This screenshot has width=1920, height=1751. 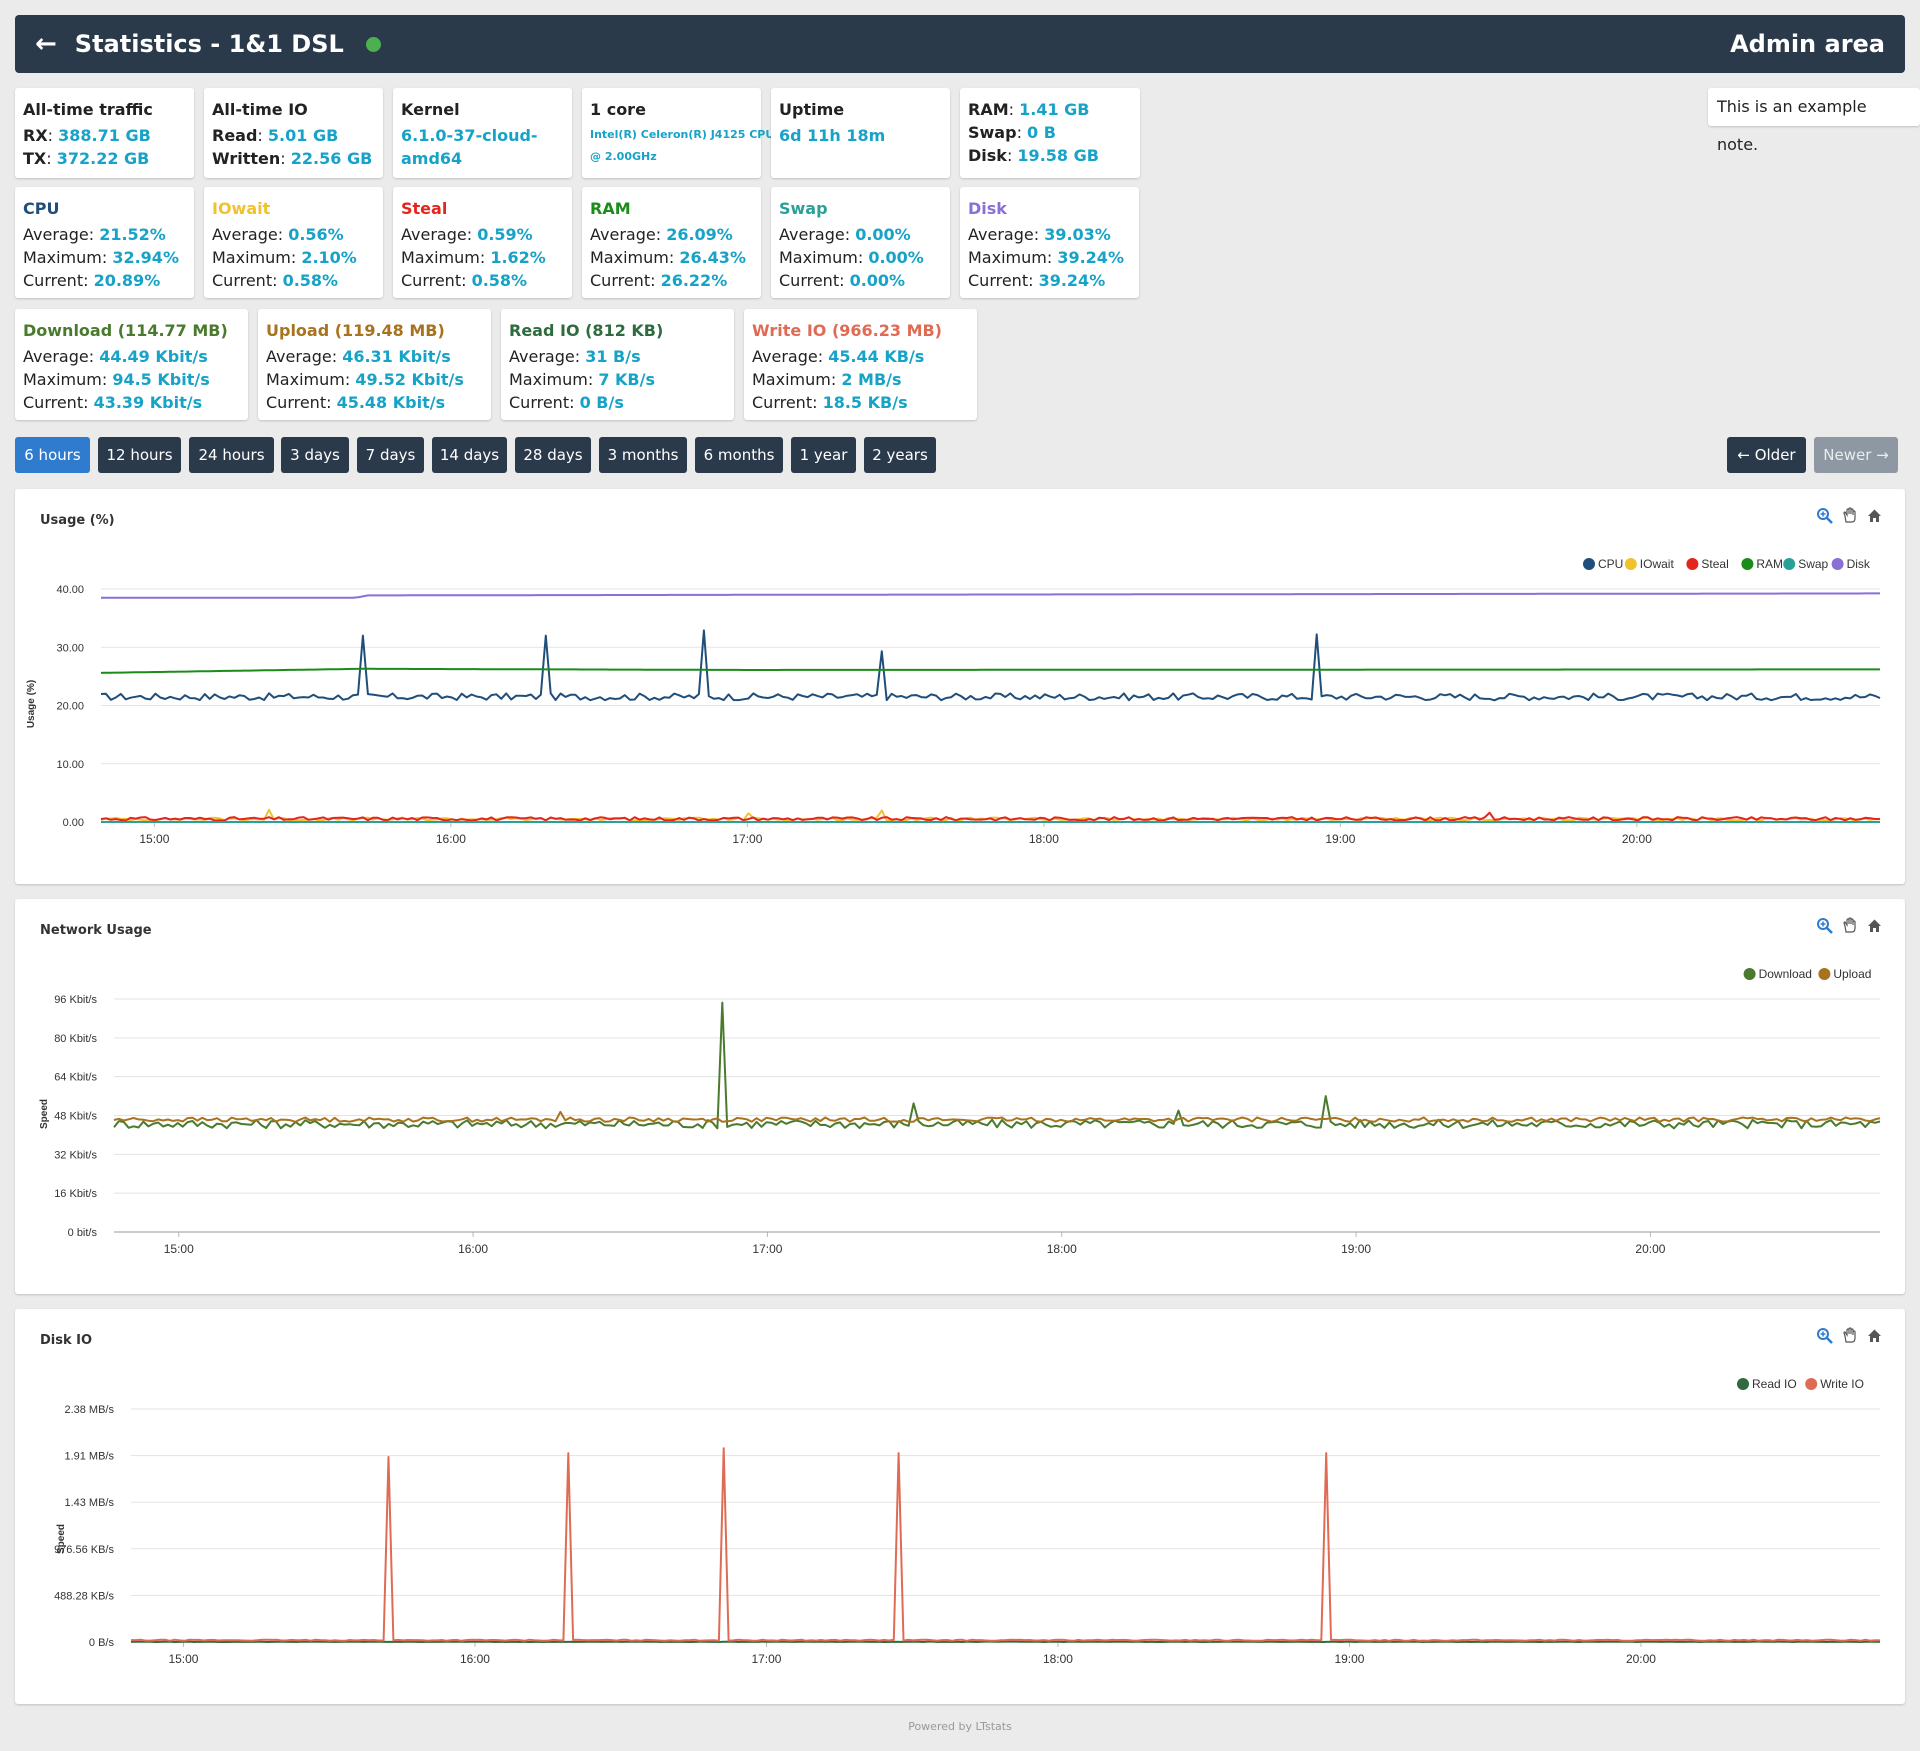 What do you see at coordinates (1707, 564) in the screenshot?
I see `legend-item: Steal` at bounding box center [1707, 564].